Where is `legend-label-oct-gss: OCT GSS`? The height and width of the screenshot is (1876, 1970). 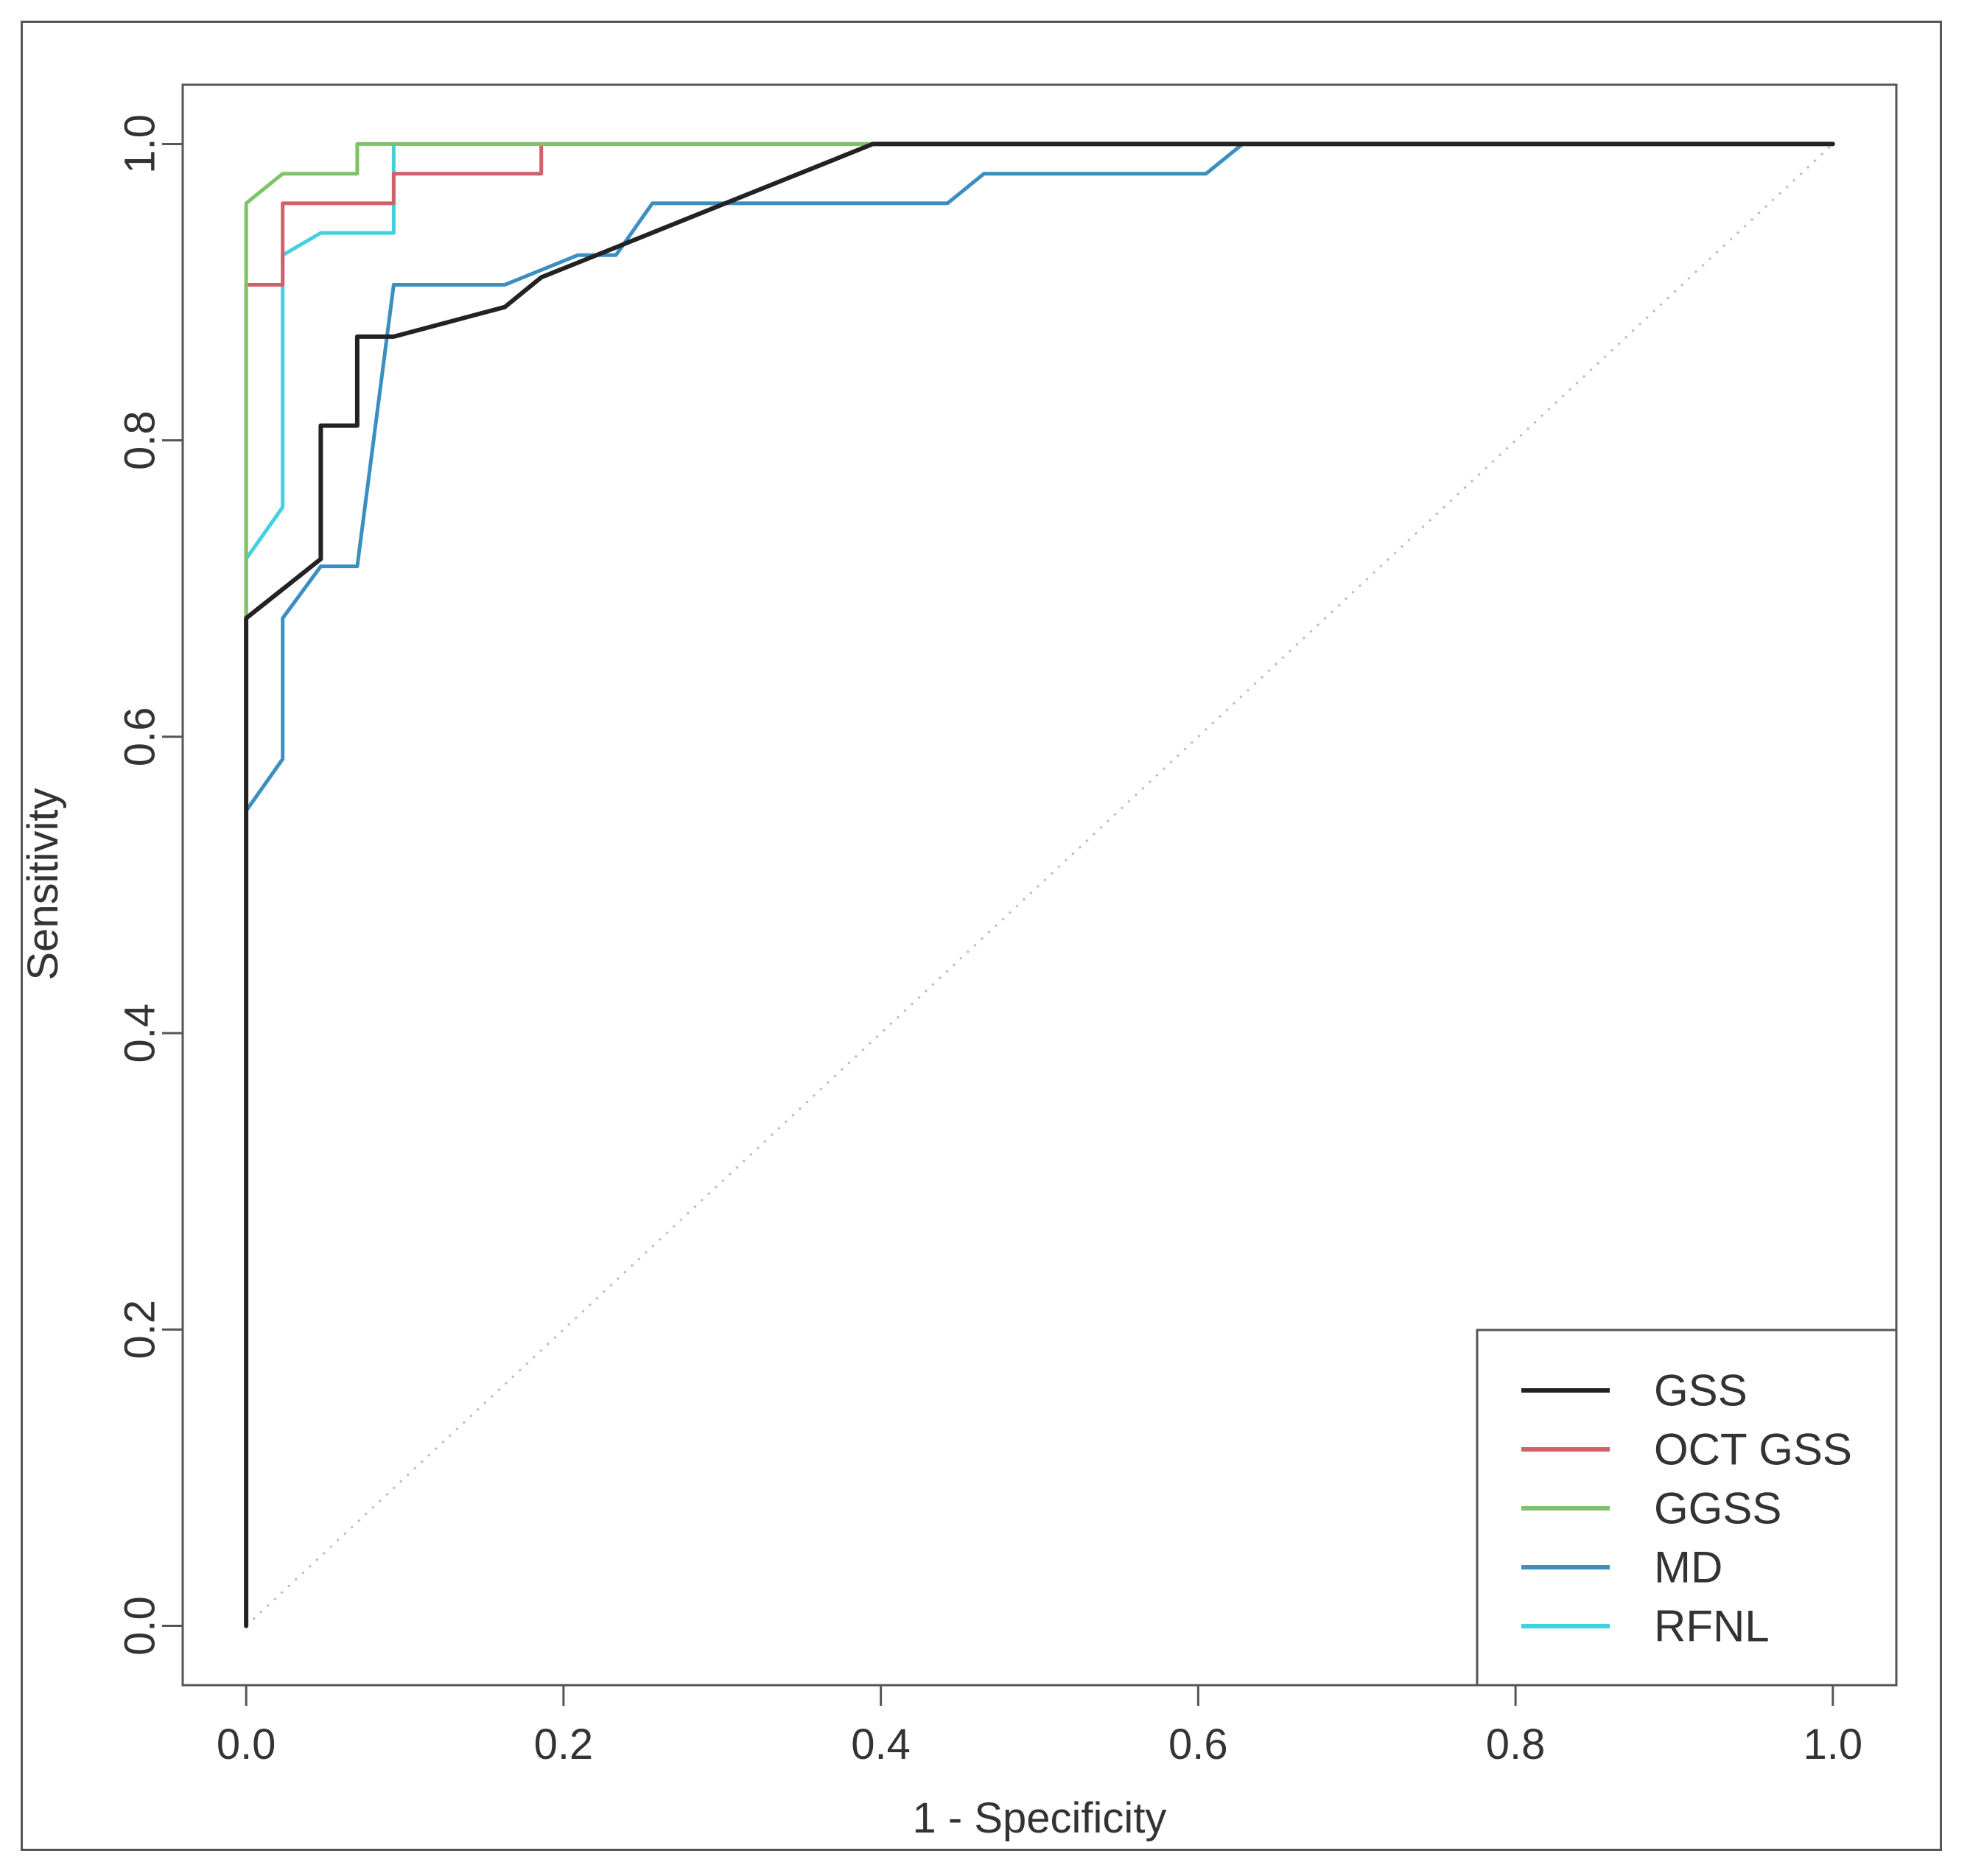
legend-label-oct-gss: OCT GSS is located at coordinates (1753, 1449).